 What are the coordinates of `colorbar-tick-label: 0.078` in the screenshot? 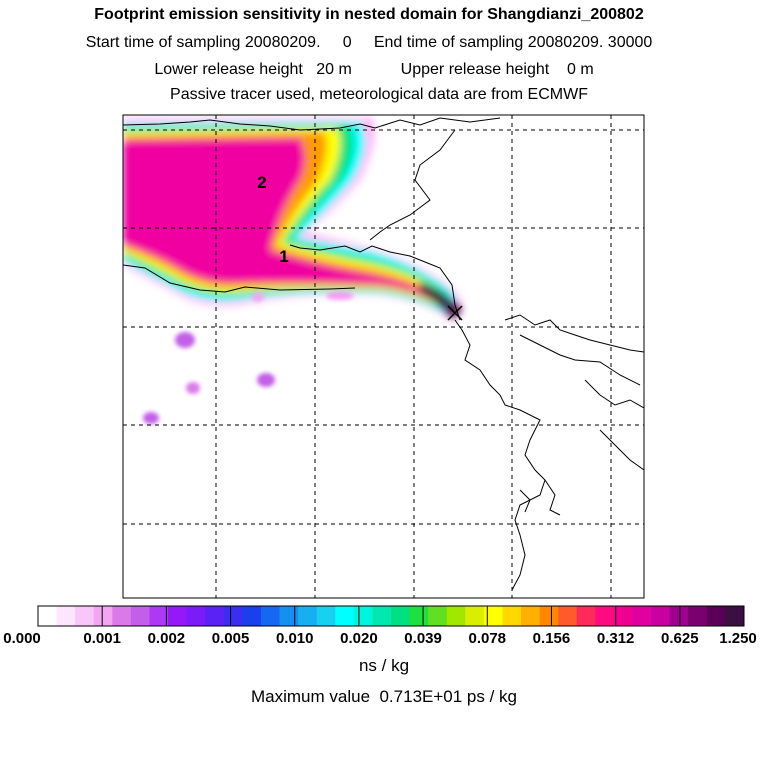 It's located at (487, 638).